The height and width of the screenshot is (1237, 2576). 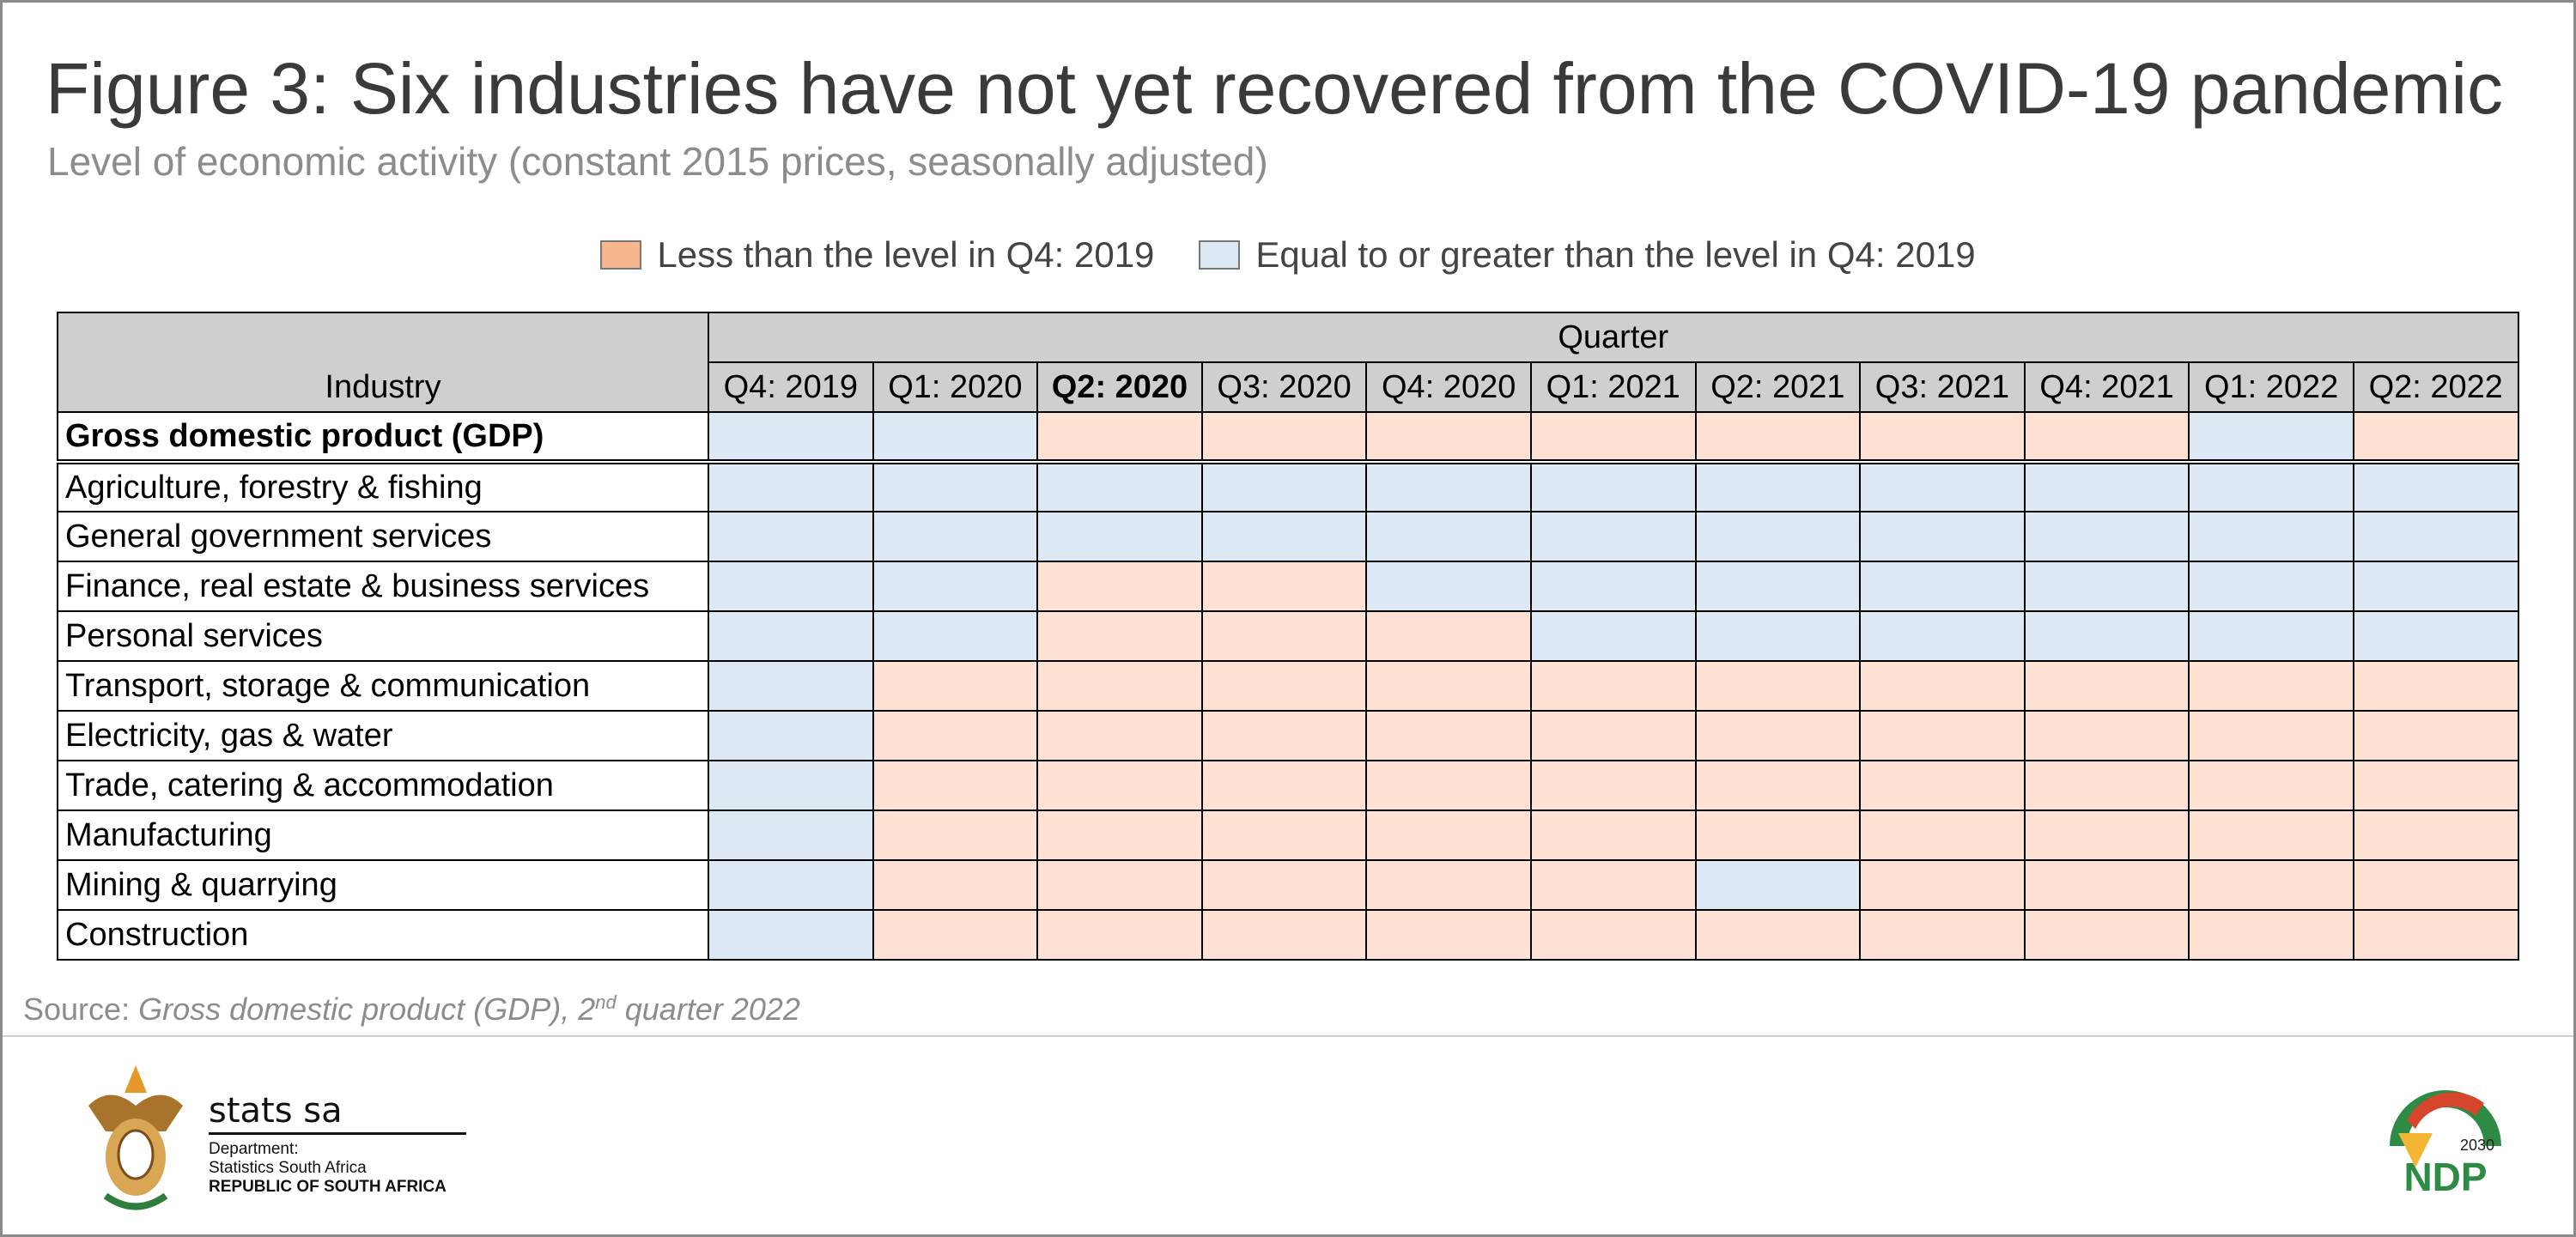 What do you see at coordinates (288, 1168) in the screenshot?
I see `agency: Statistics South Africa` at bounding box center [288, 1168].